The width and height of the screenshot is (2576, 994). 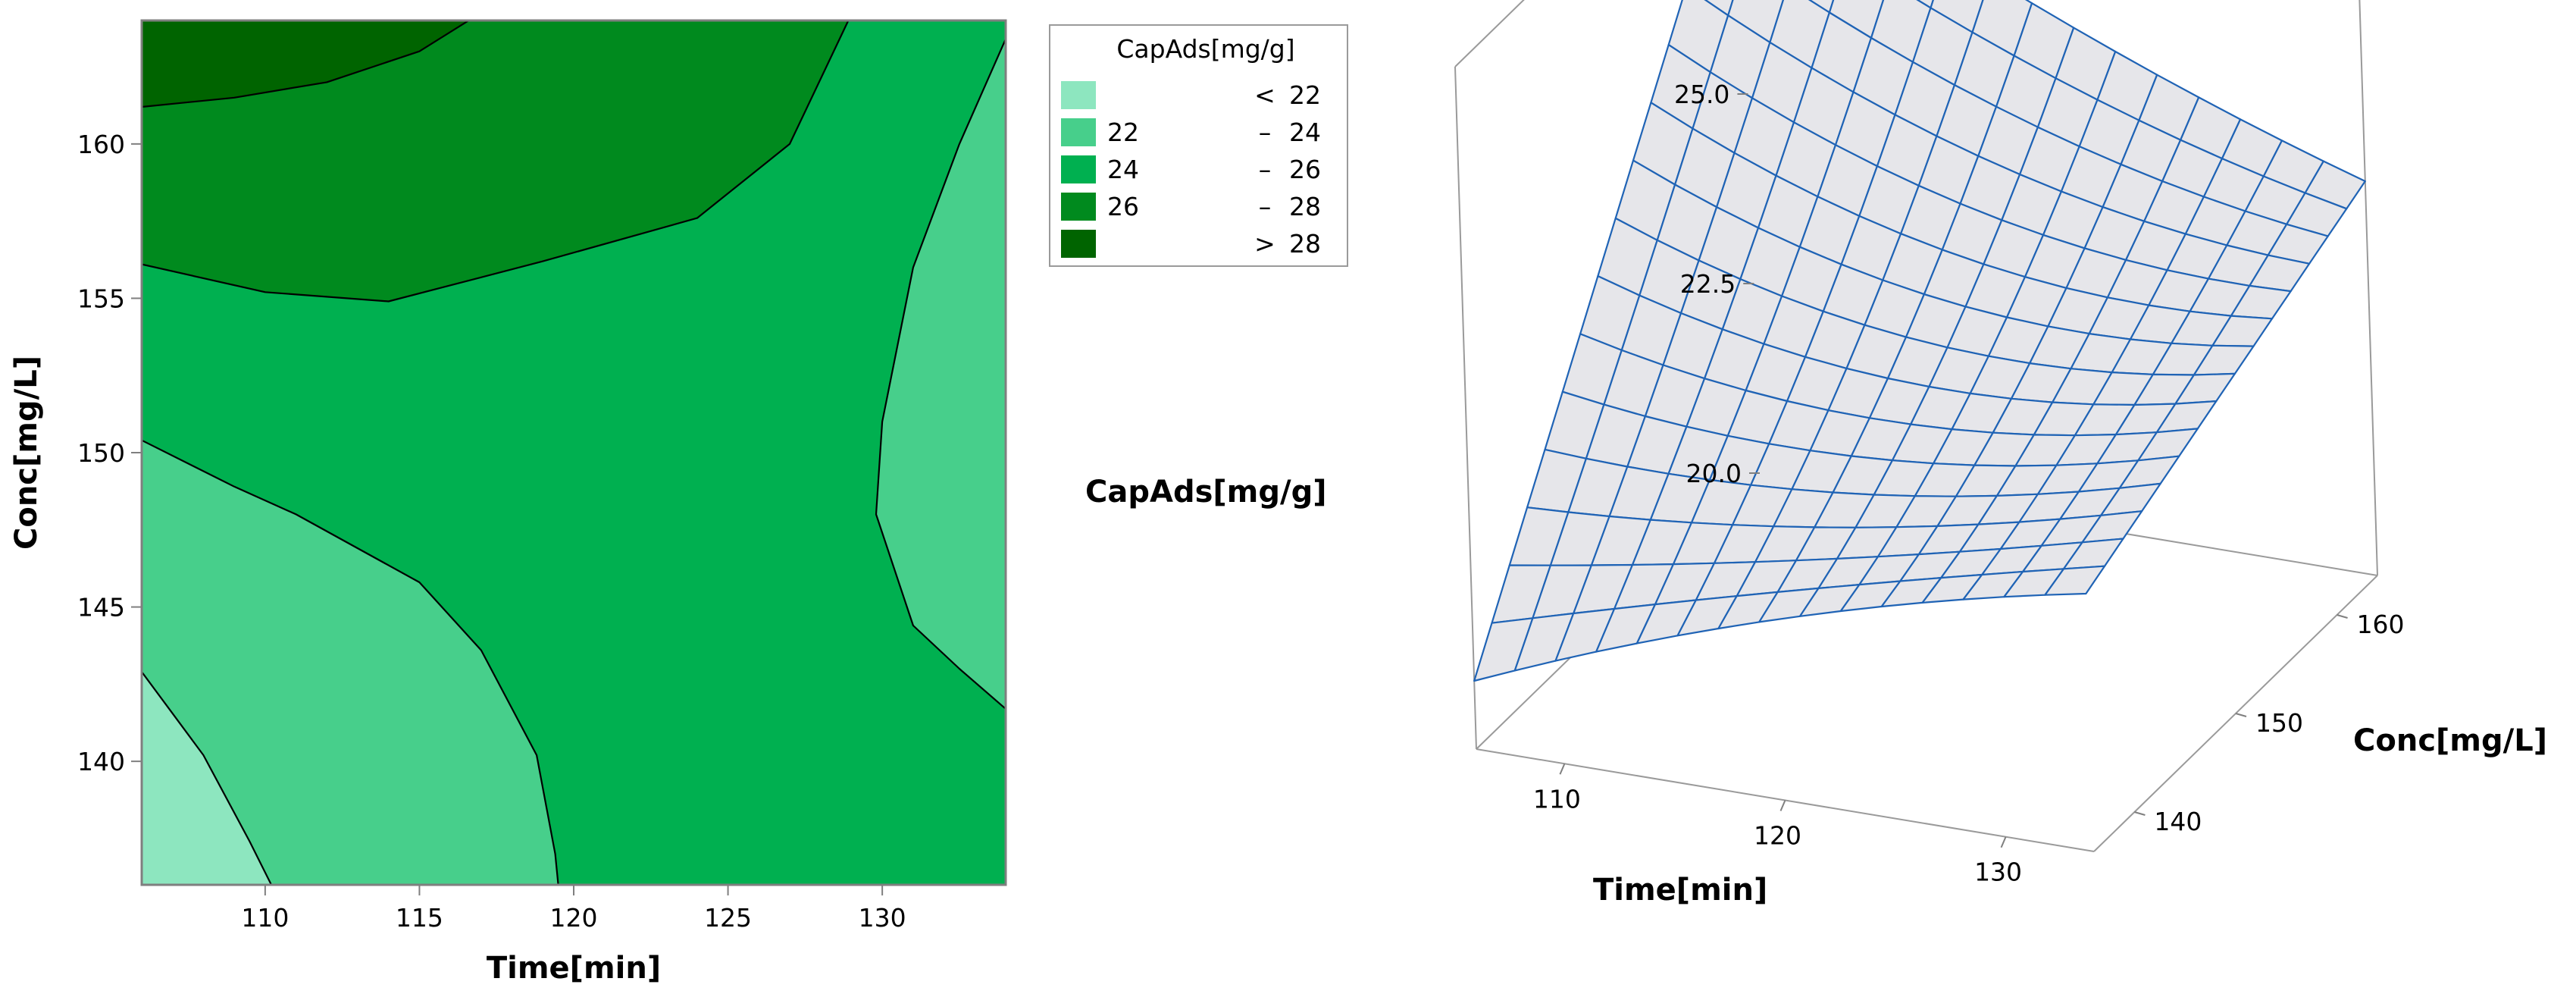 What do you see at coordinates (1123, 206) in the screenshot?
I see `legend-lower: 26` at bounding box center [1123, 206].